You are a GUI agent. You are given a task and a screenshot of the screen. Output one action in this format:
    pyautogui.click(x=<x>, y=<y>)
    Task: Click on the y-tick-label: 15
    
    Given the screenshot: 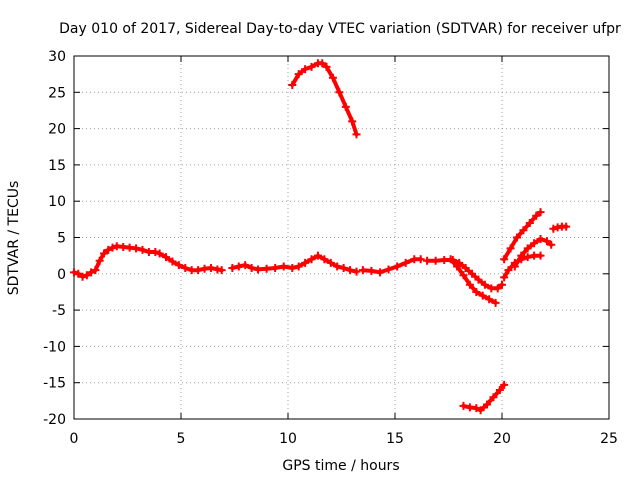 What is the action you would take?
    pyautogui.click(x=57, y=166)
    